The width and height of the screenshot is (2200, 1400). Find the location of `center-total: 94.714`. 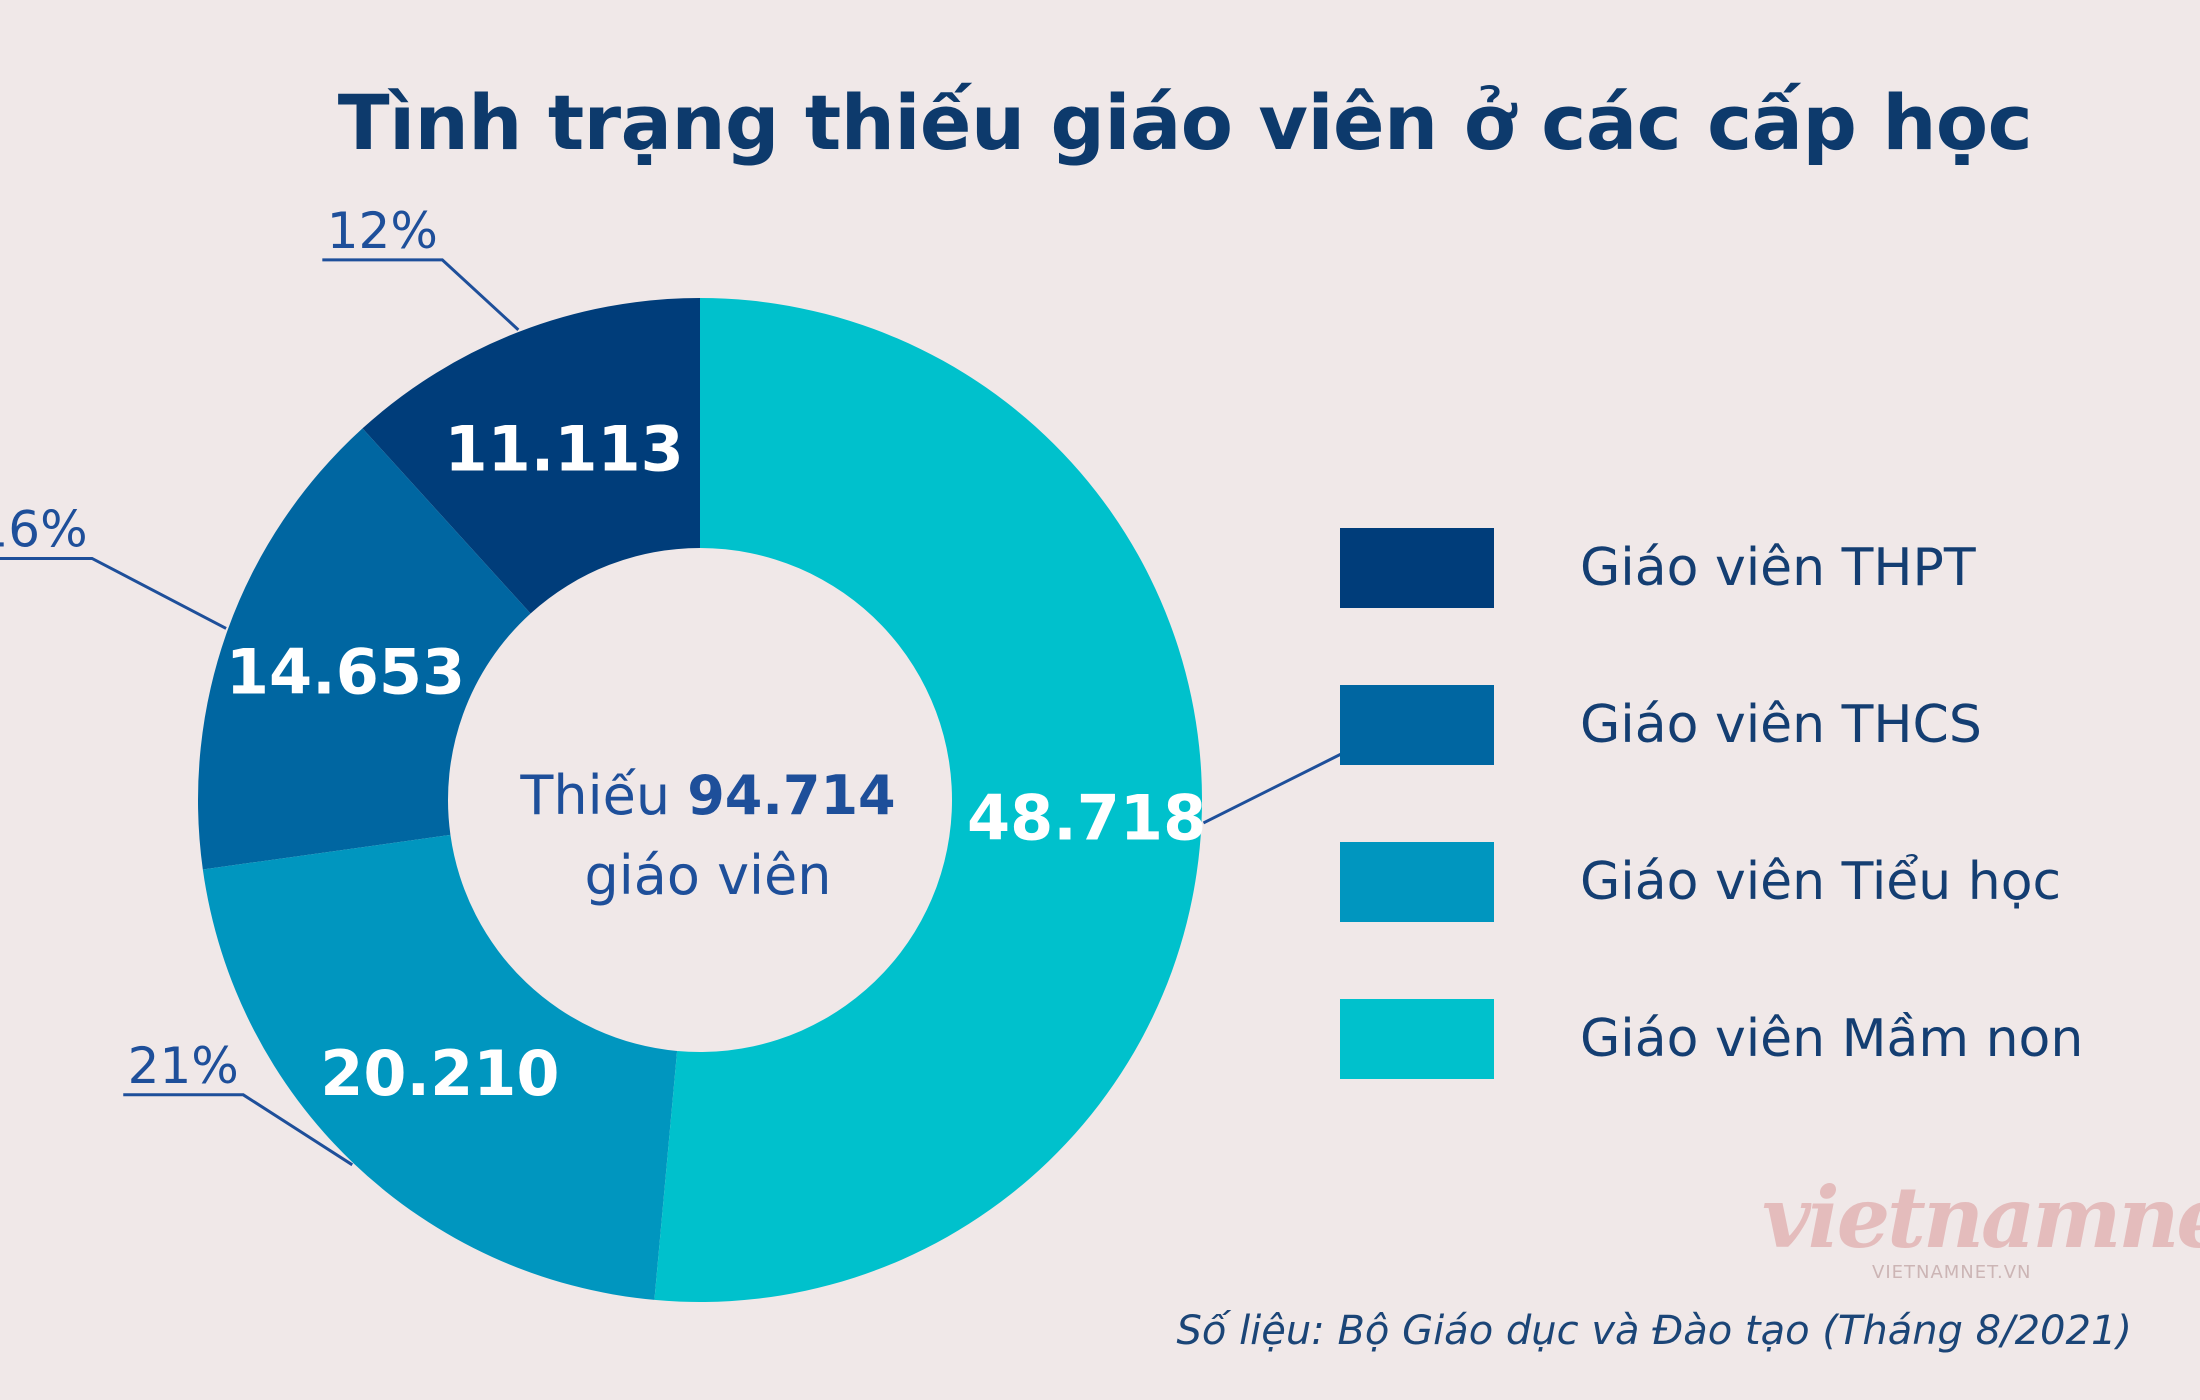

center-total: 94.714 is located at coordinates (791, 795).